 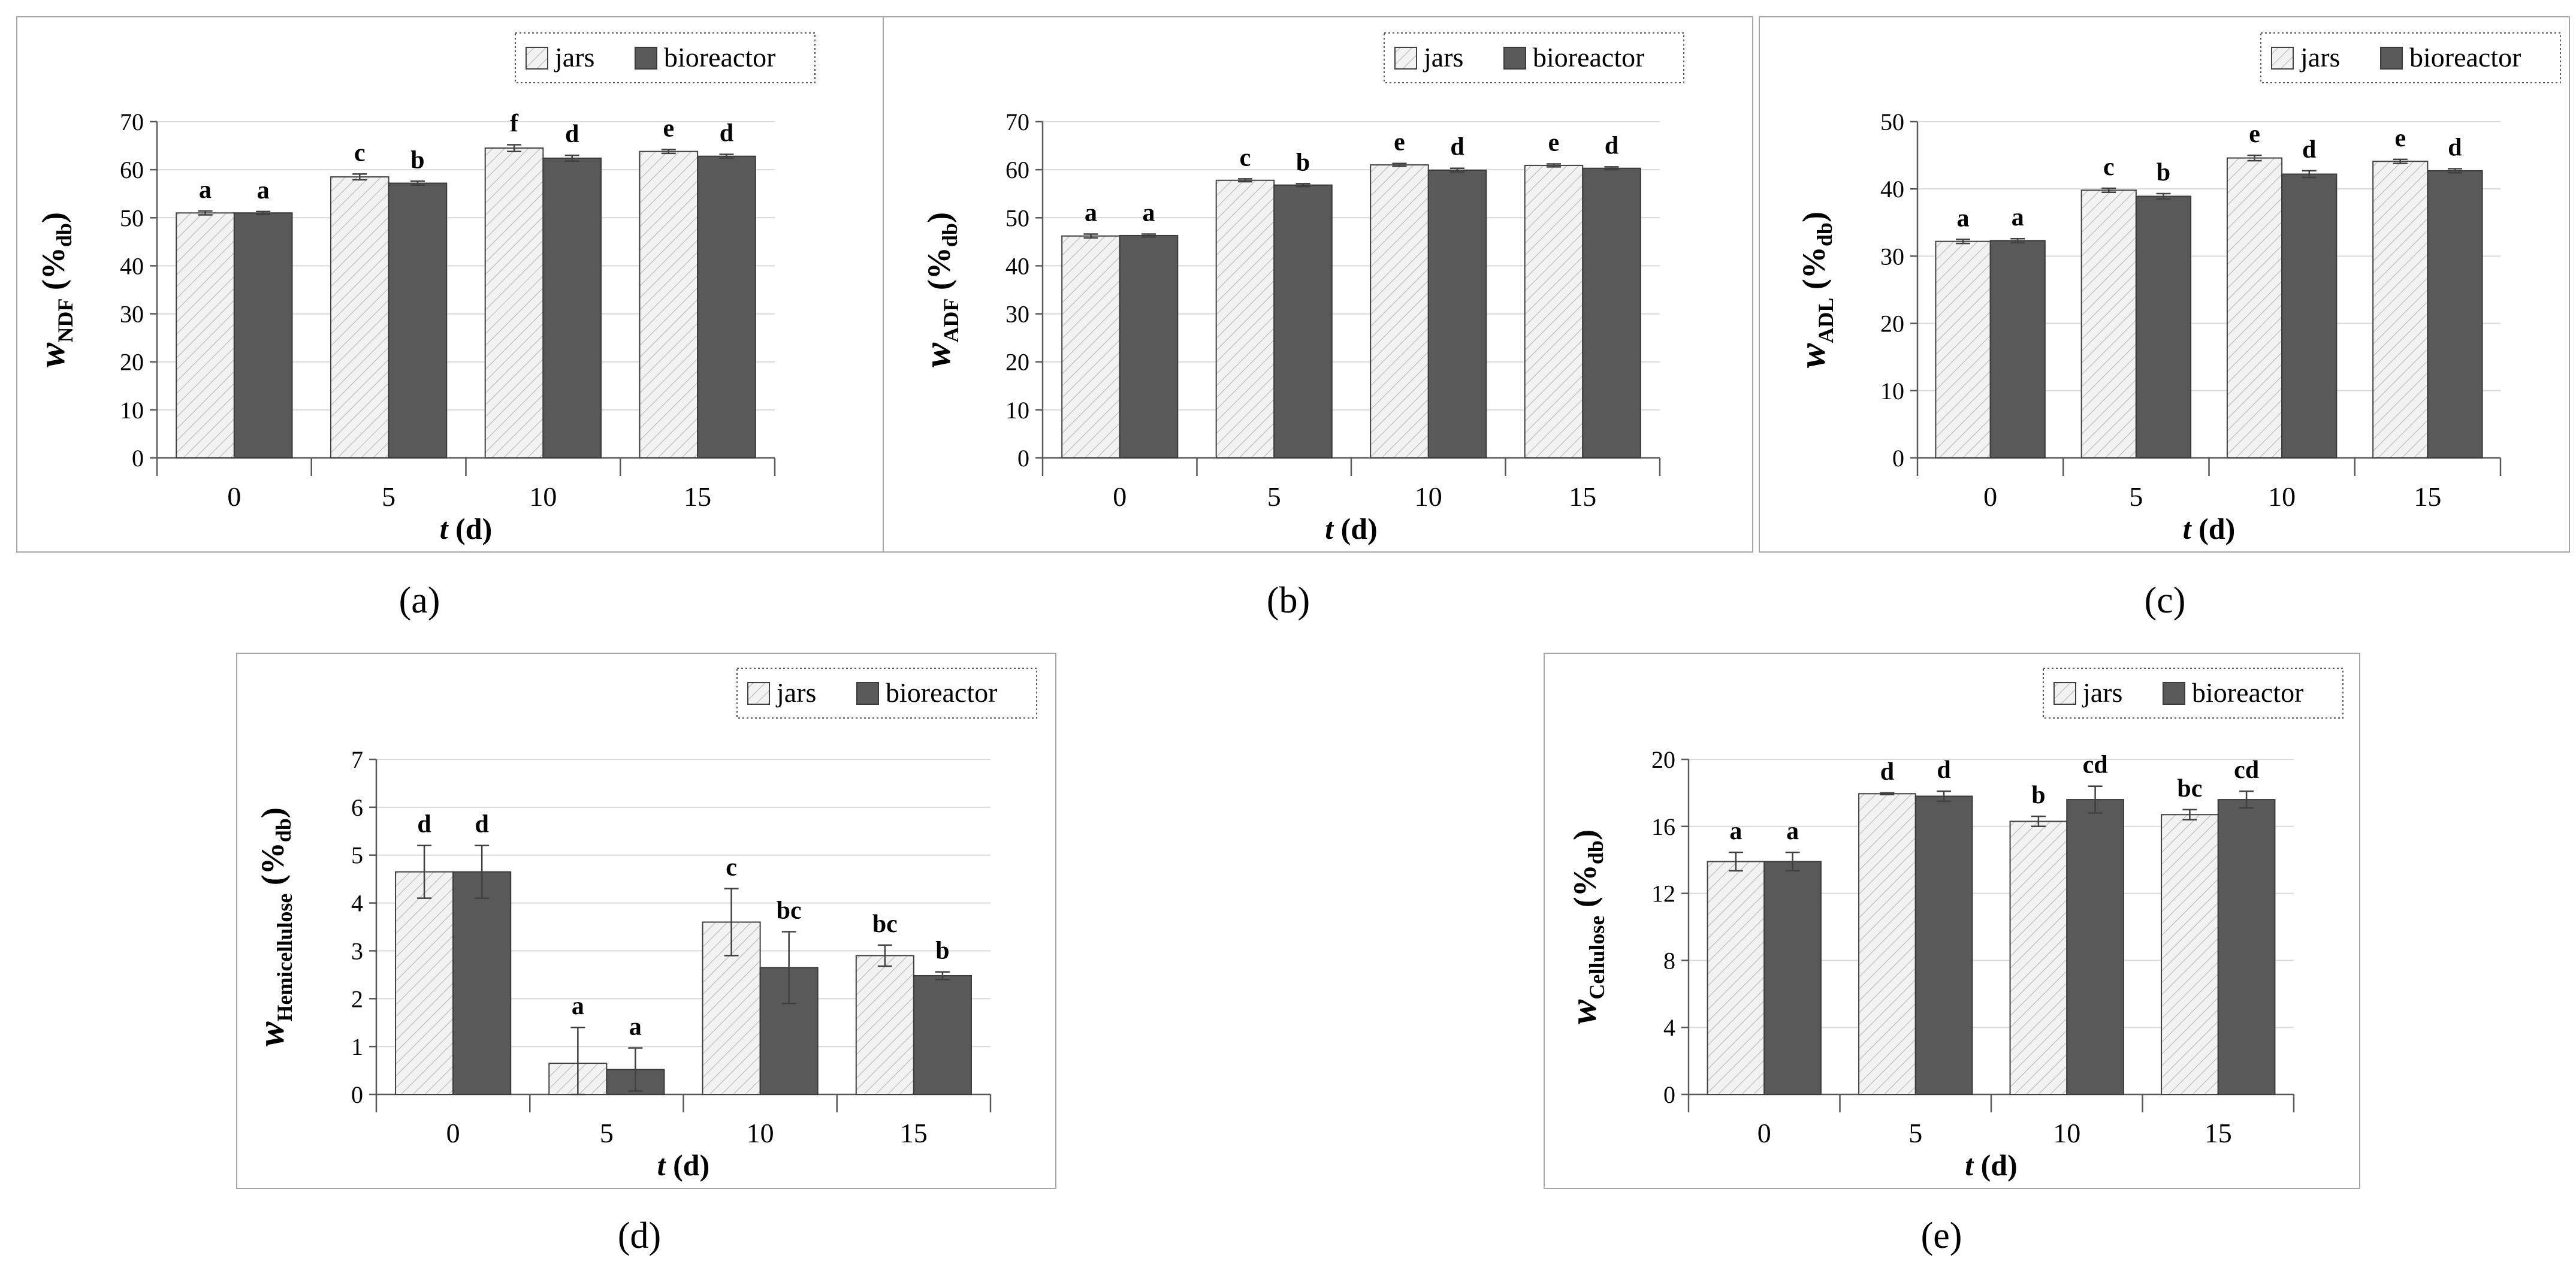 I want to click on panel-label-e: (e), so click(x=1942, y=1235).